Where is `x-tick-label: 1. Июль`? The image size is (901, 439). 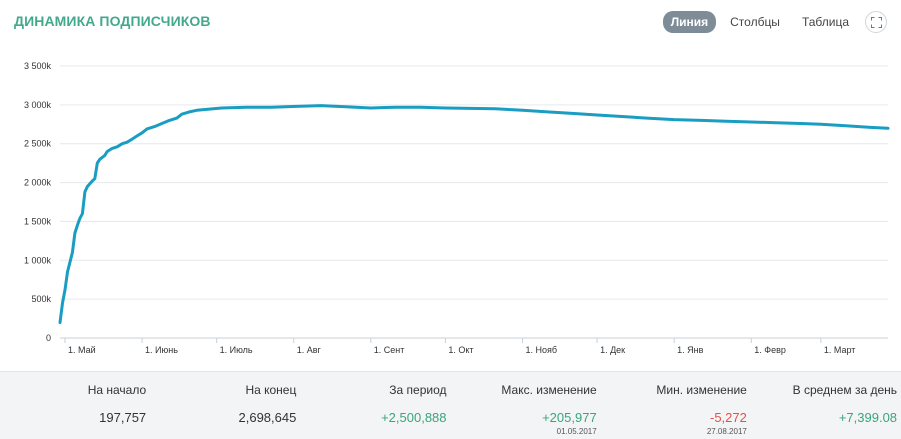 x-tick-label: 1. Июль is located at coordinates (236, 350).